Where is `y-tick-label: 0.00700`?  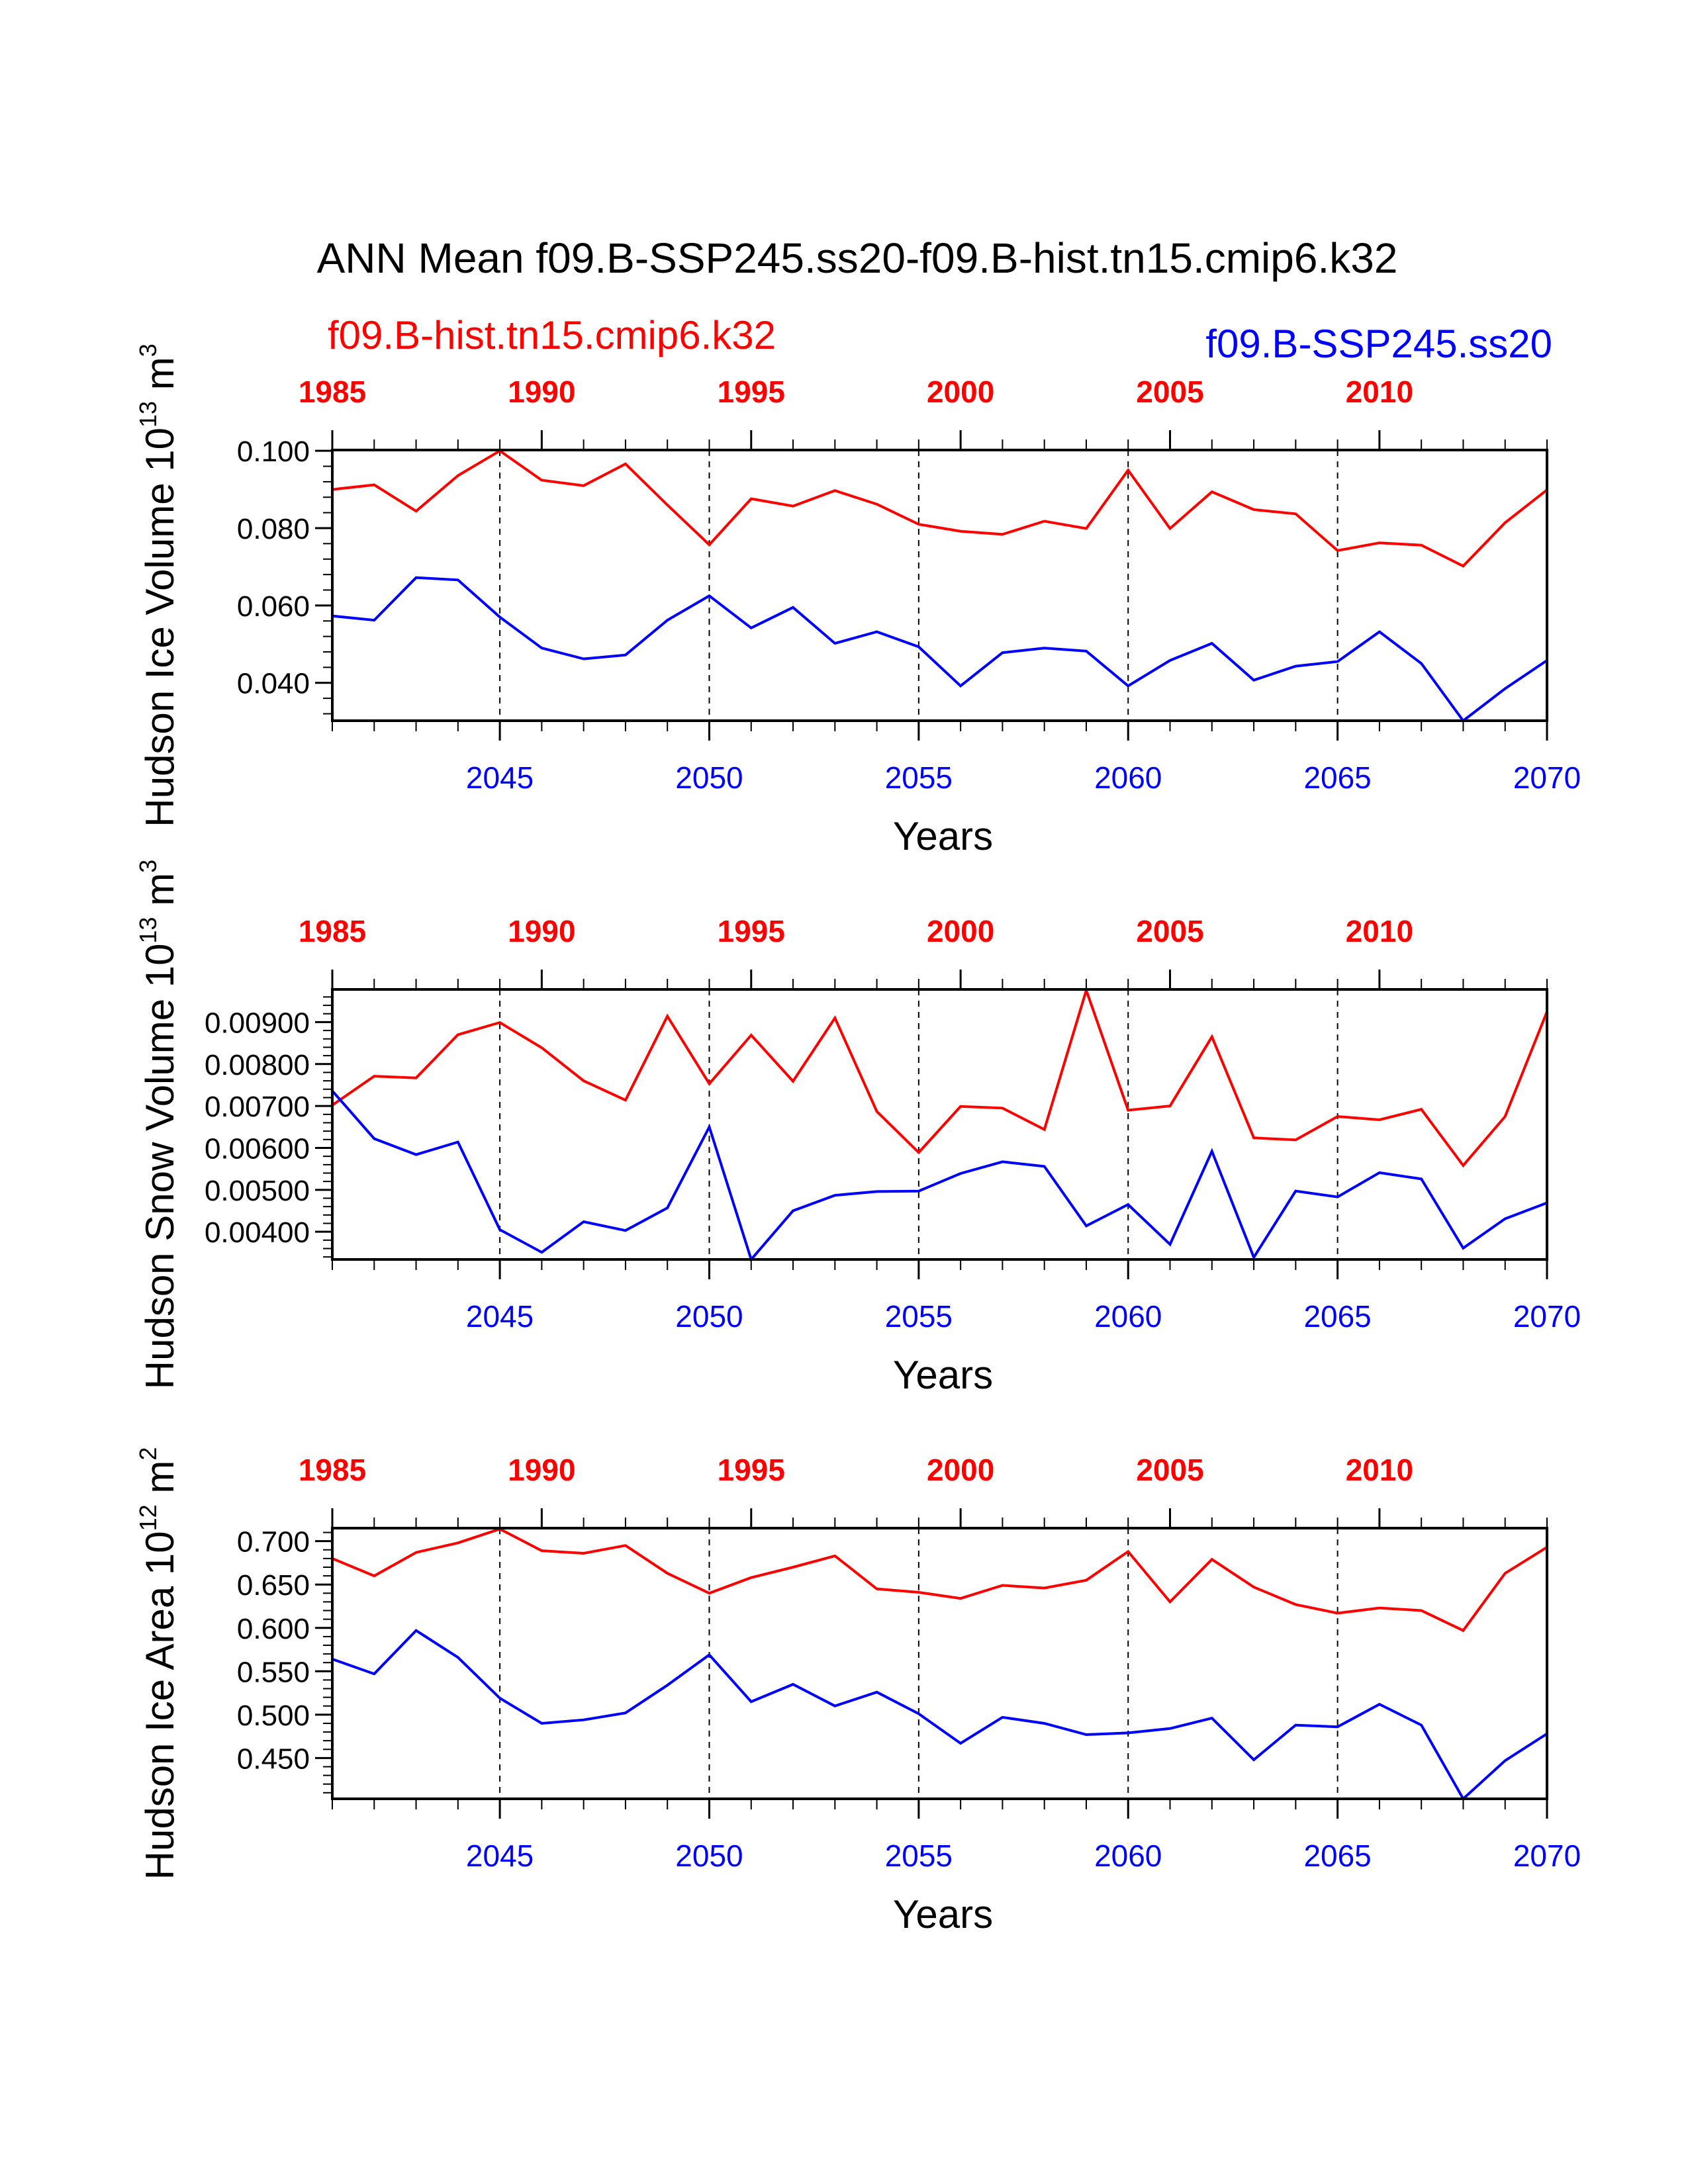
y-tick-label: 0.00700 is located at coordinates (257, 1107).